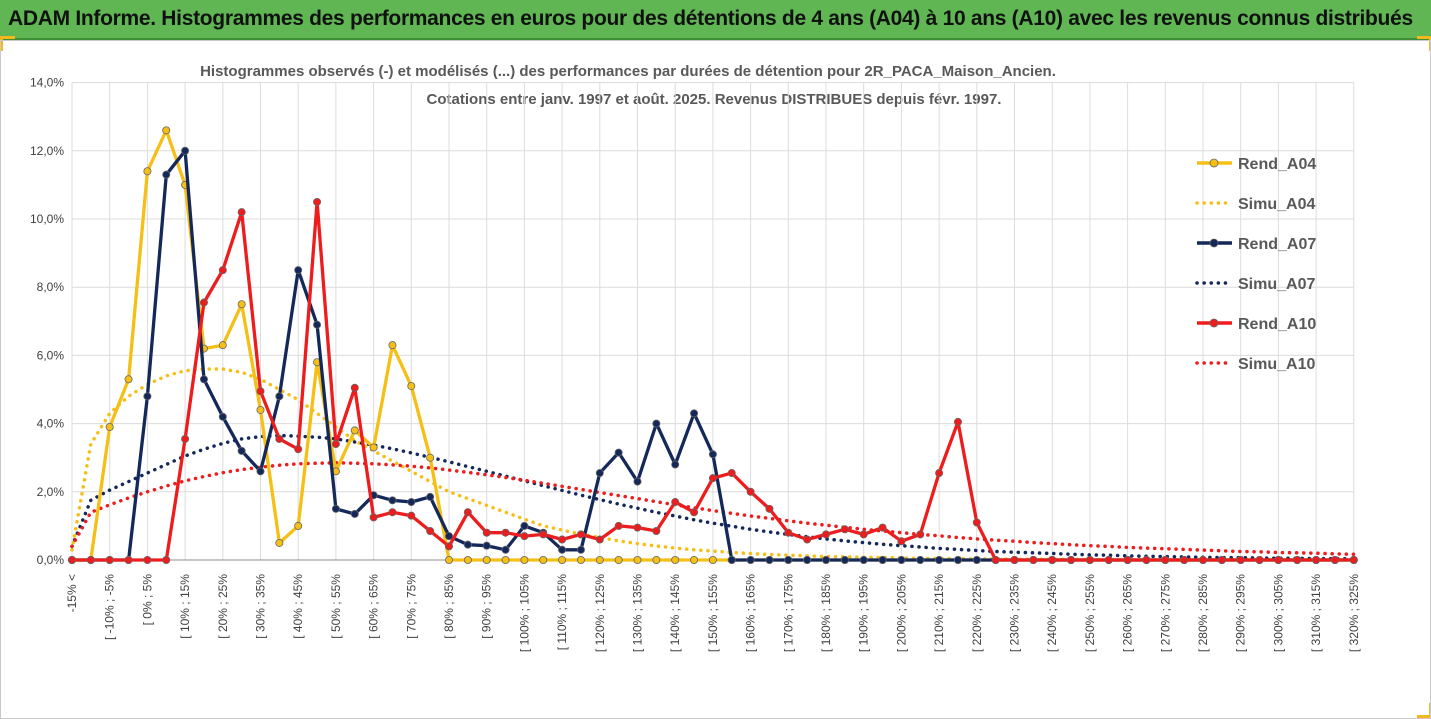 The image size is (1431, 719). What do you see at coordinates (1278, 613) in the screenshot?
I see `x-tick-label: [ 300% ; 305%` at bounding box center [1278, 613].